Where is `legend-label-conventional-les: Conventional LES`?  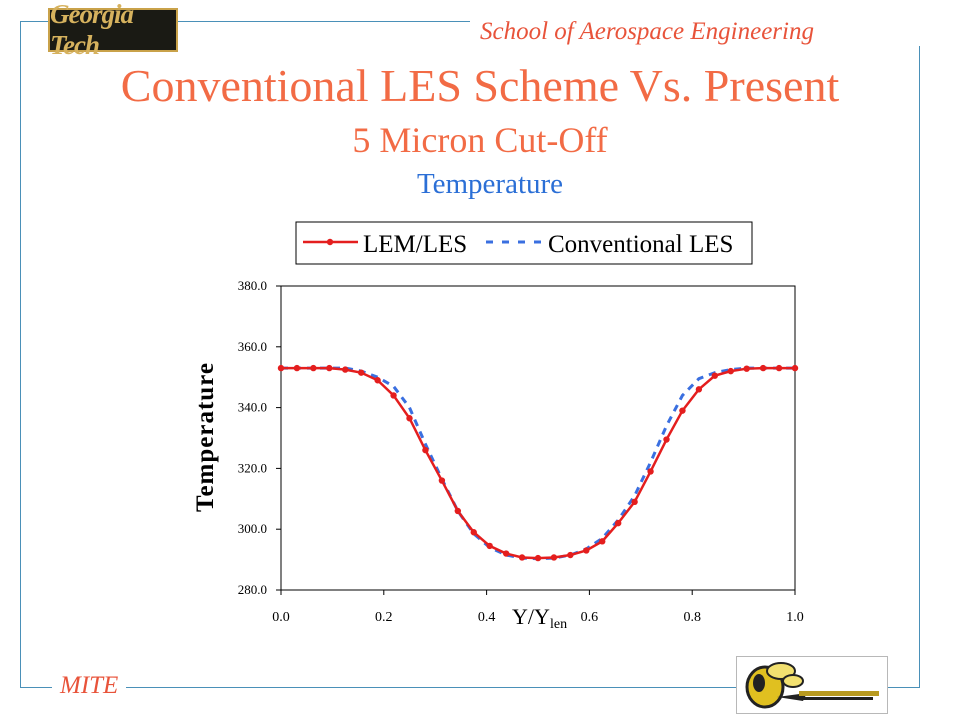 legend-label-conventional-les: Conventional LES is located at coordinates (640, 244).